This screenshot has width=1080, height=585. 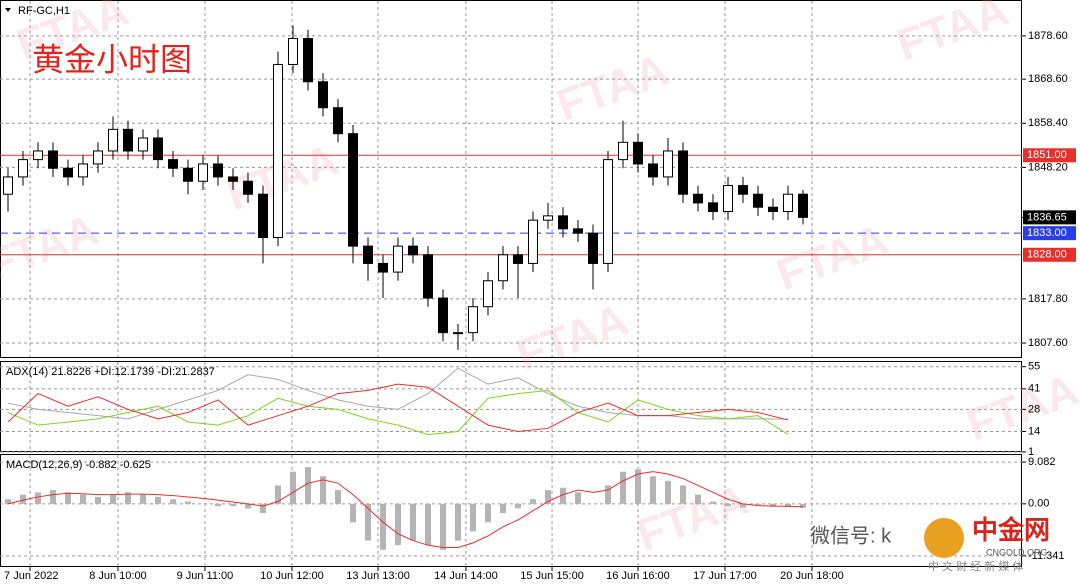 I want to click on panel-title: MACD(12,26,9) -0.882 -0.625, so click(x=78, y=465).